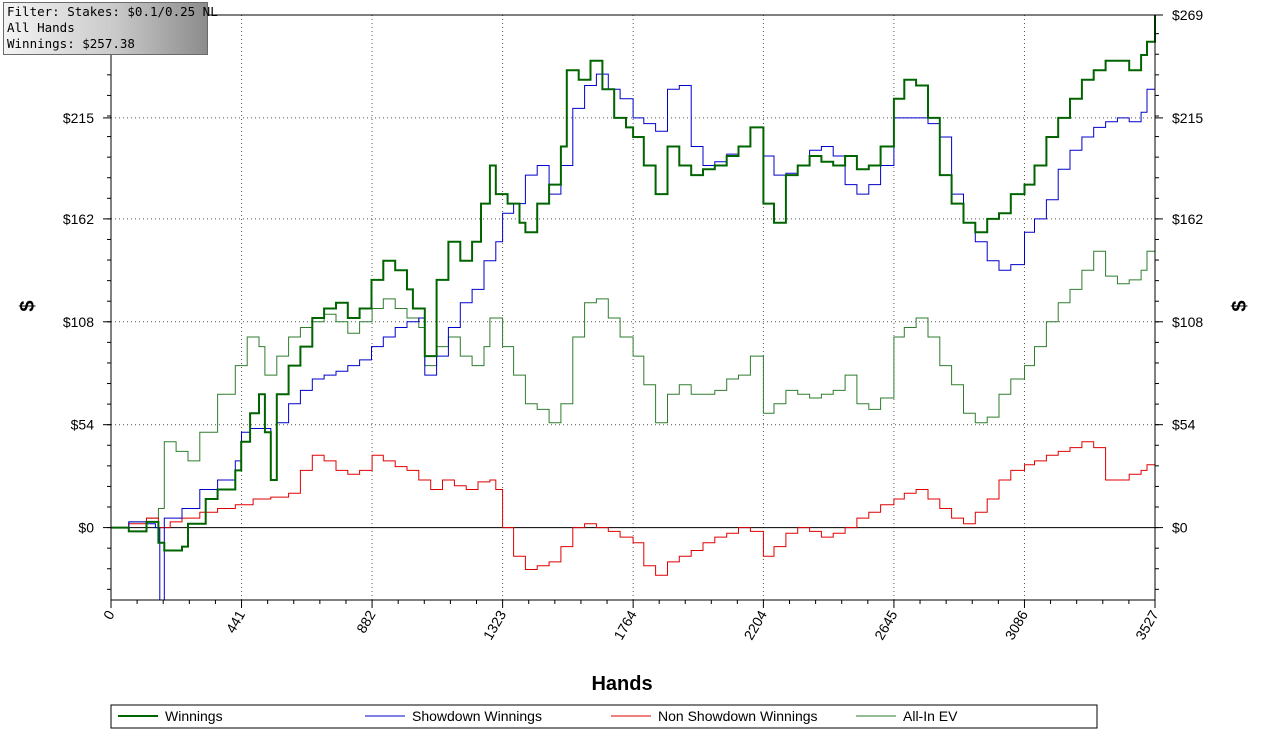 The height and width of the screenshot is (753, 1262). What do you see at coordinates (756, 624) in the screenshot?
I see `x-tick-label: 2204` at bounding box center [756, 624].